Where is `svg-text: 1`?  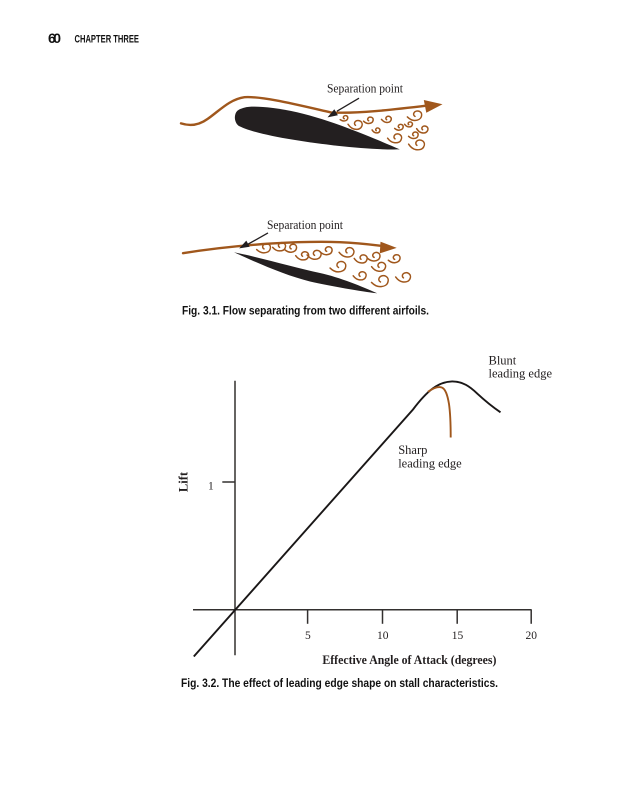
svg-text: 1 is located at coordinates (211, 486).